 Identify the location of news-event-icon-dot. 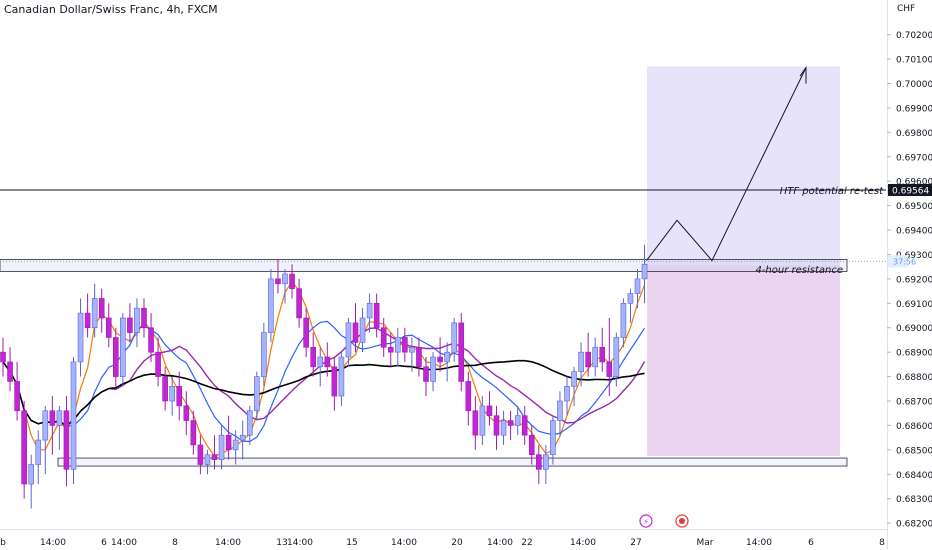
(682, 521).